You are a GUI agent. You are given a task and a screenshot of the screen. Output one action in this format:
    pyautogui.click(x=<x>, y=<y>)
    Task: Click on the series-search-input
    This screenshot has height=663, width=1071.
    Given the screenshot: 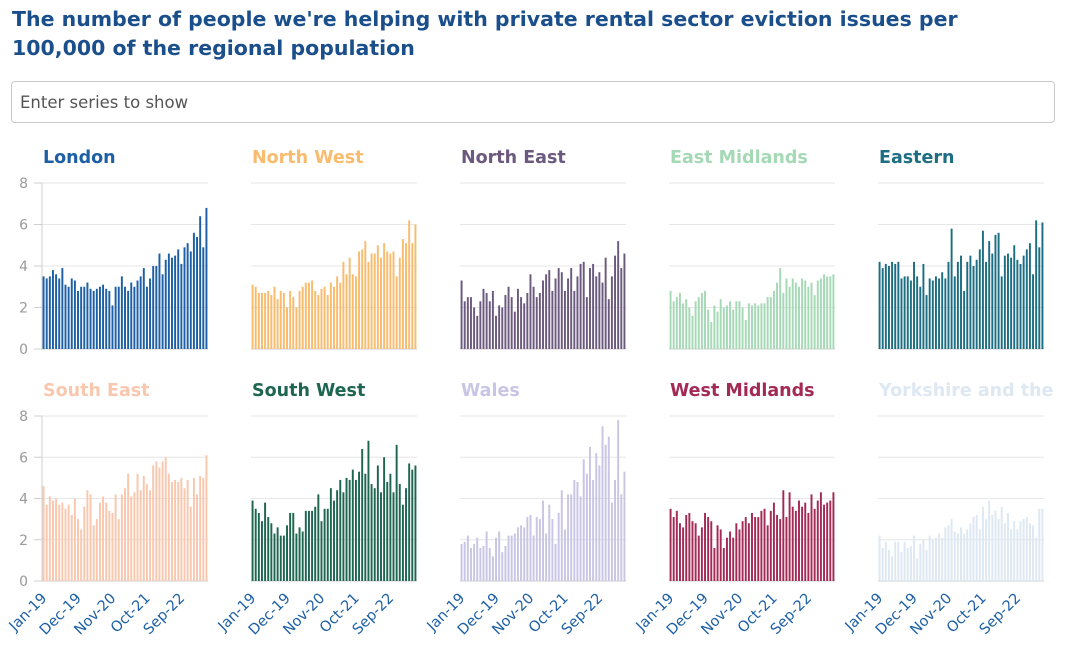 What is the action you would take?
    pyautogui.click(x=533, y=102)
    